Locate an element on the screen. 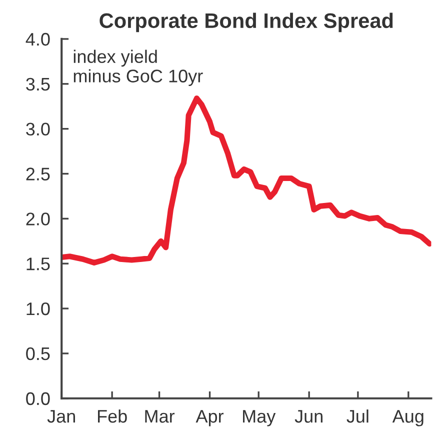 This screenshot has height=433, width=440. y-tick-label: 2.0 is located at coordinates (38, 219).